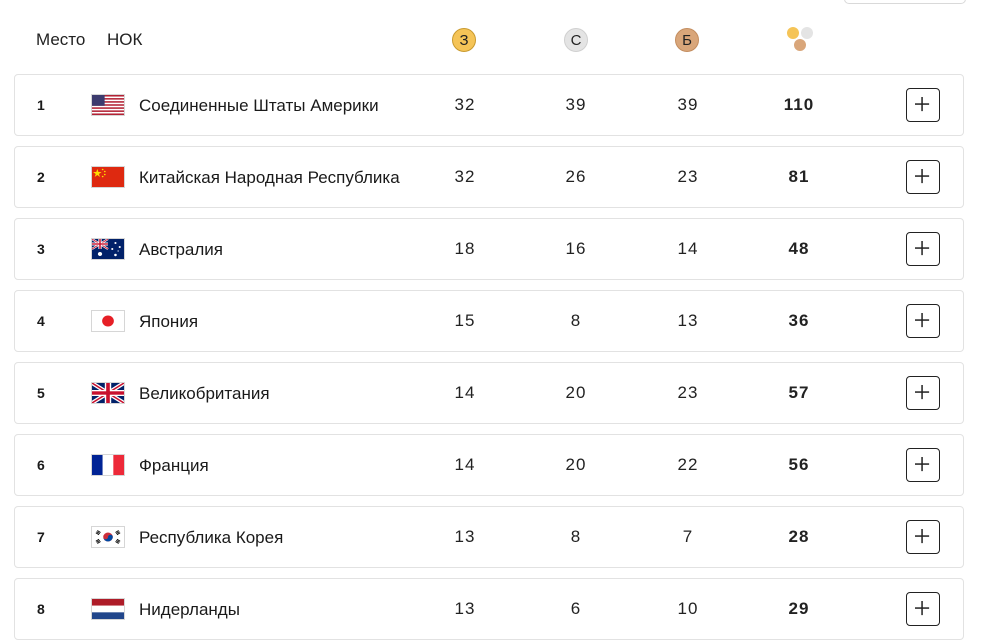  I want to click on table-row: 1 Соединенные Штаты Америки 32 39 39 110, so click(489, 105).